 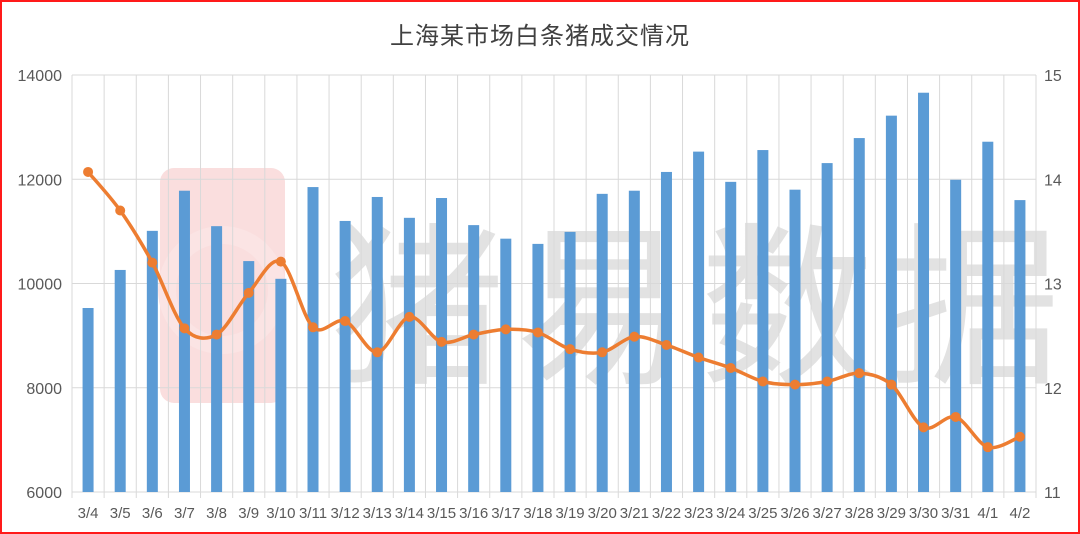 I want to click on x-tick-label: 3/31, so click(x=955, y=513).